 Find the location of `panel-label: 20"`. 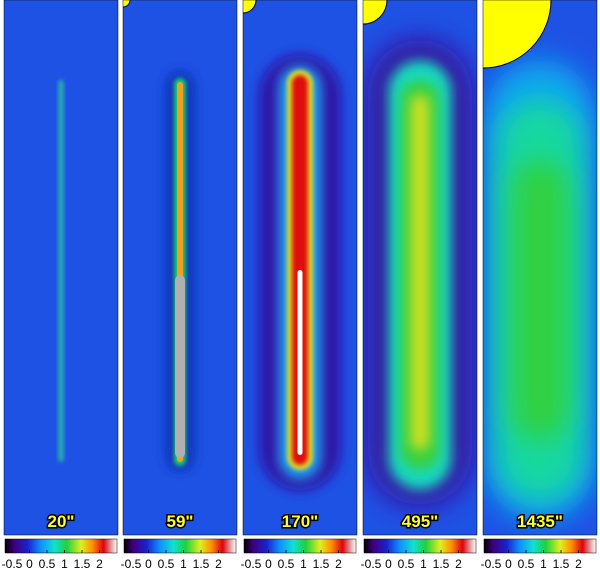

panel-label: 20" is located at coordinates (61, 521).